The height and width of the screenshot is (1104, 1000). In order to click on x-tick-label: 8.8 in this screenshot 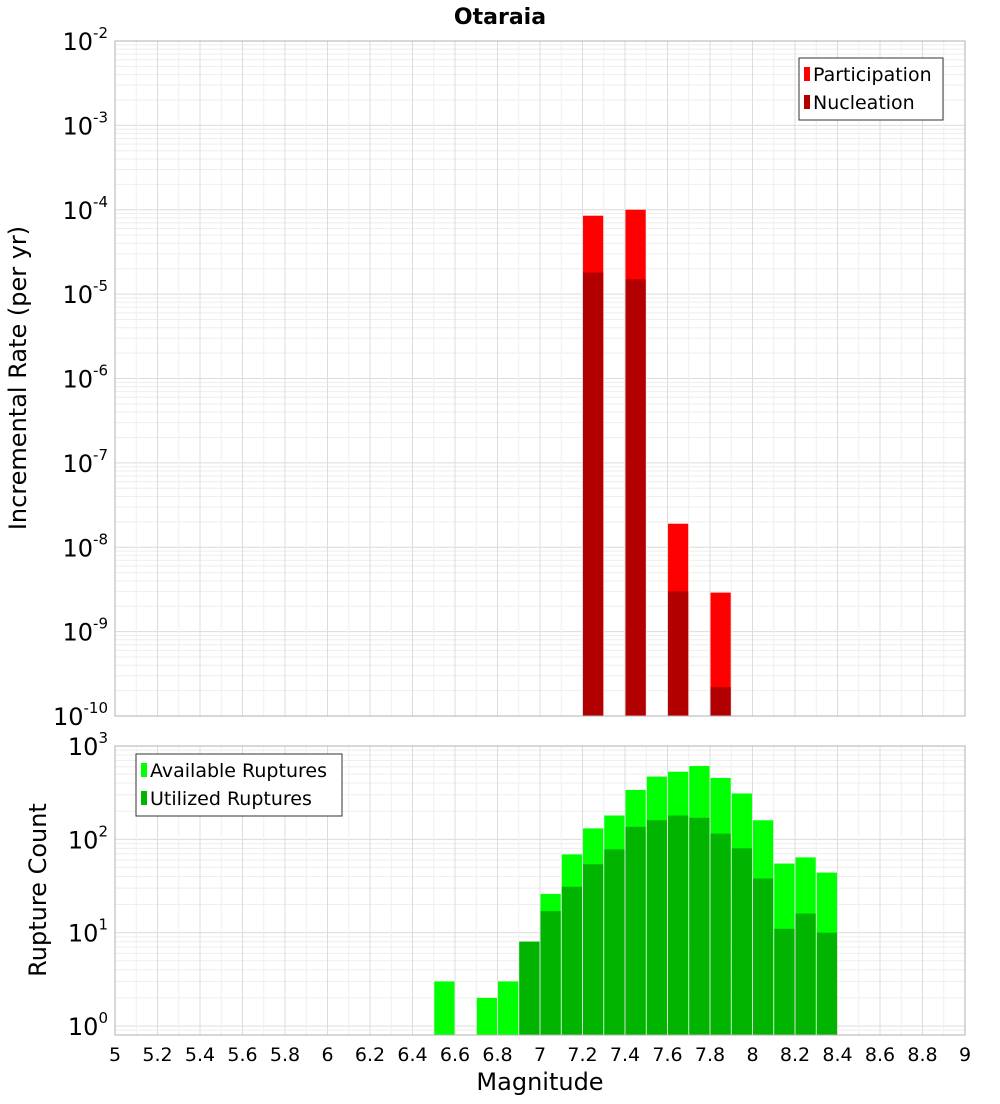, I will do `click(922, 1055)`.